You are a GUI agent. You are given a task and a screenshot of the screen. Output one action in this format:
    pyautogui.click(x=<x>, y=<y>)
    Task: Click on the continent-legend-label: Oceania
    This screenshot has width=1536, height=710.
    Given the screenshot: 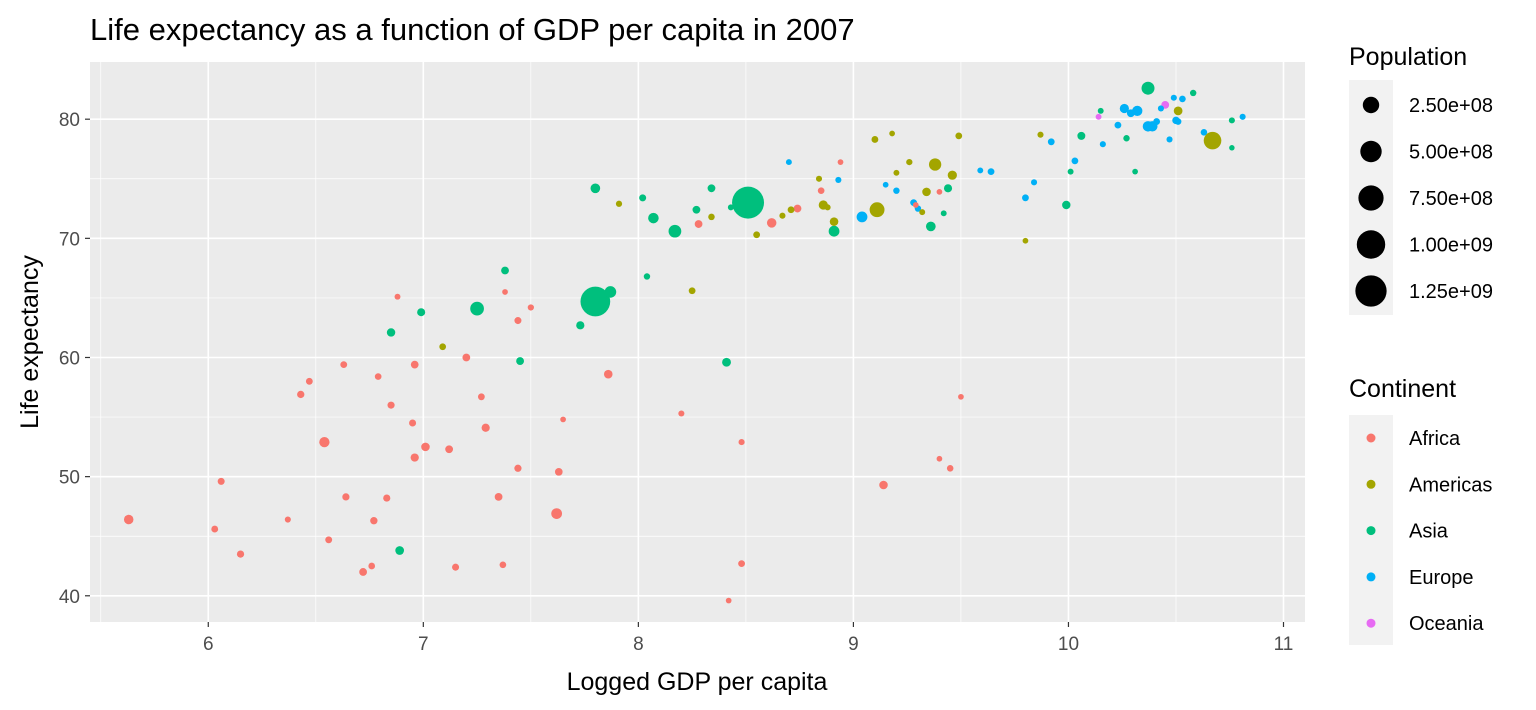 What is the action you would take?
    pyautogui.click(x=1446, y=624)
    